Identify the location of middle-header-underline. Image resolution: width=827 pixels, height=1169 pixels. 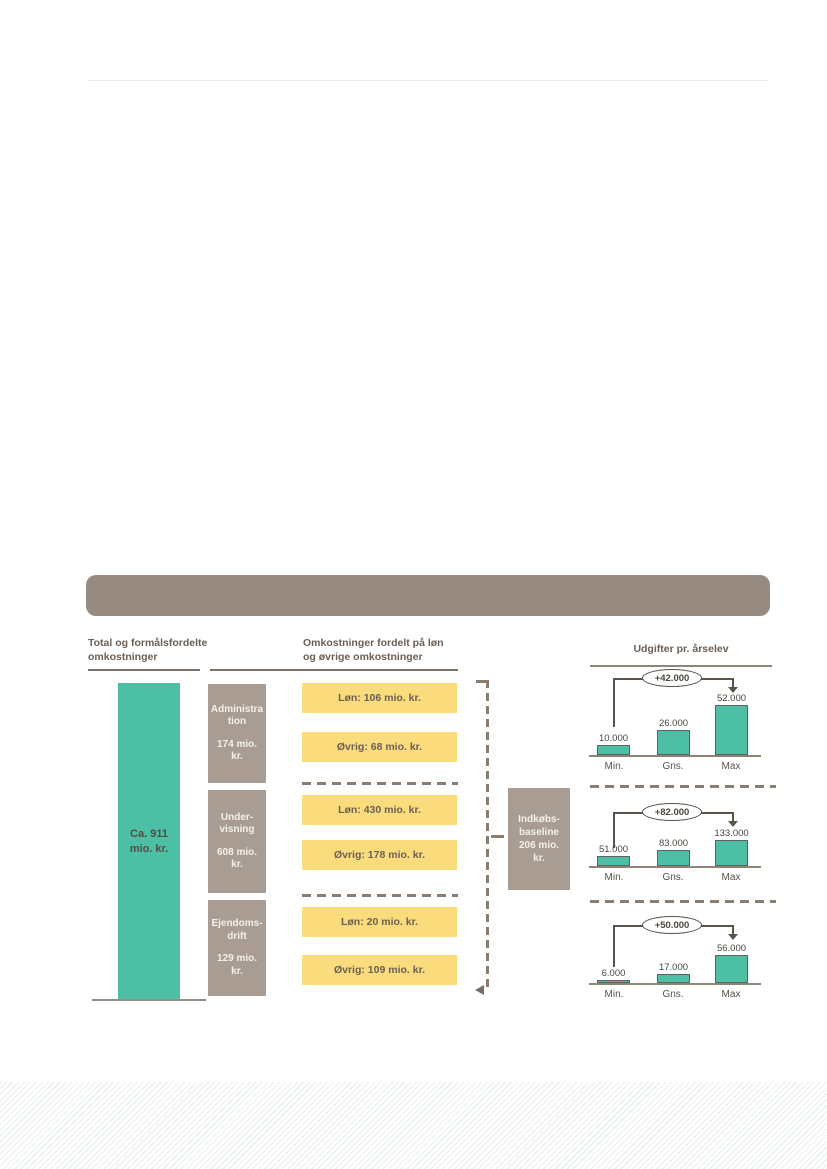
(334, 670).